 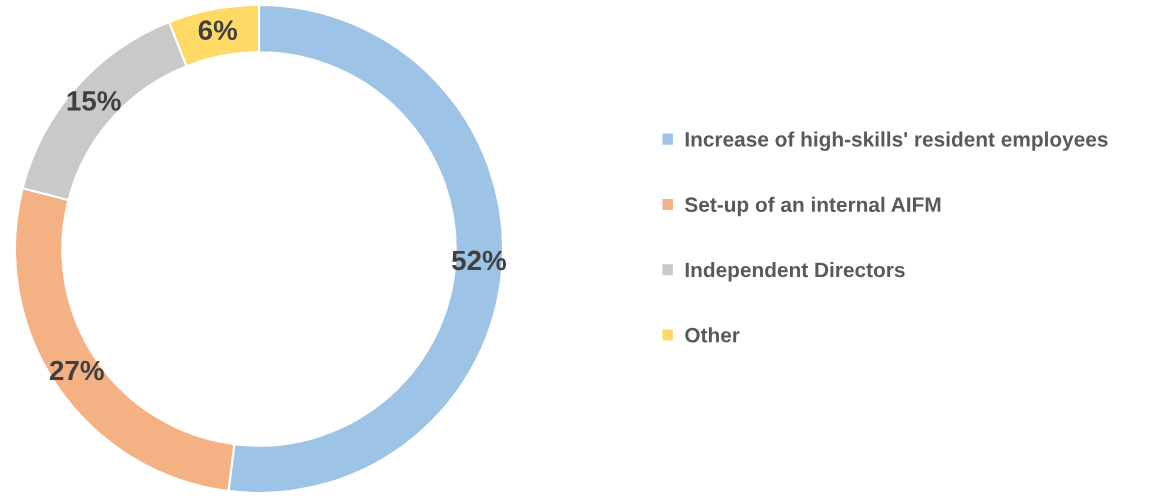 What do you see at coordinates (94, 101) in the screenshot?
I see `data-label: 15%` at bounding box center [94, 101].